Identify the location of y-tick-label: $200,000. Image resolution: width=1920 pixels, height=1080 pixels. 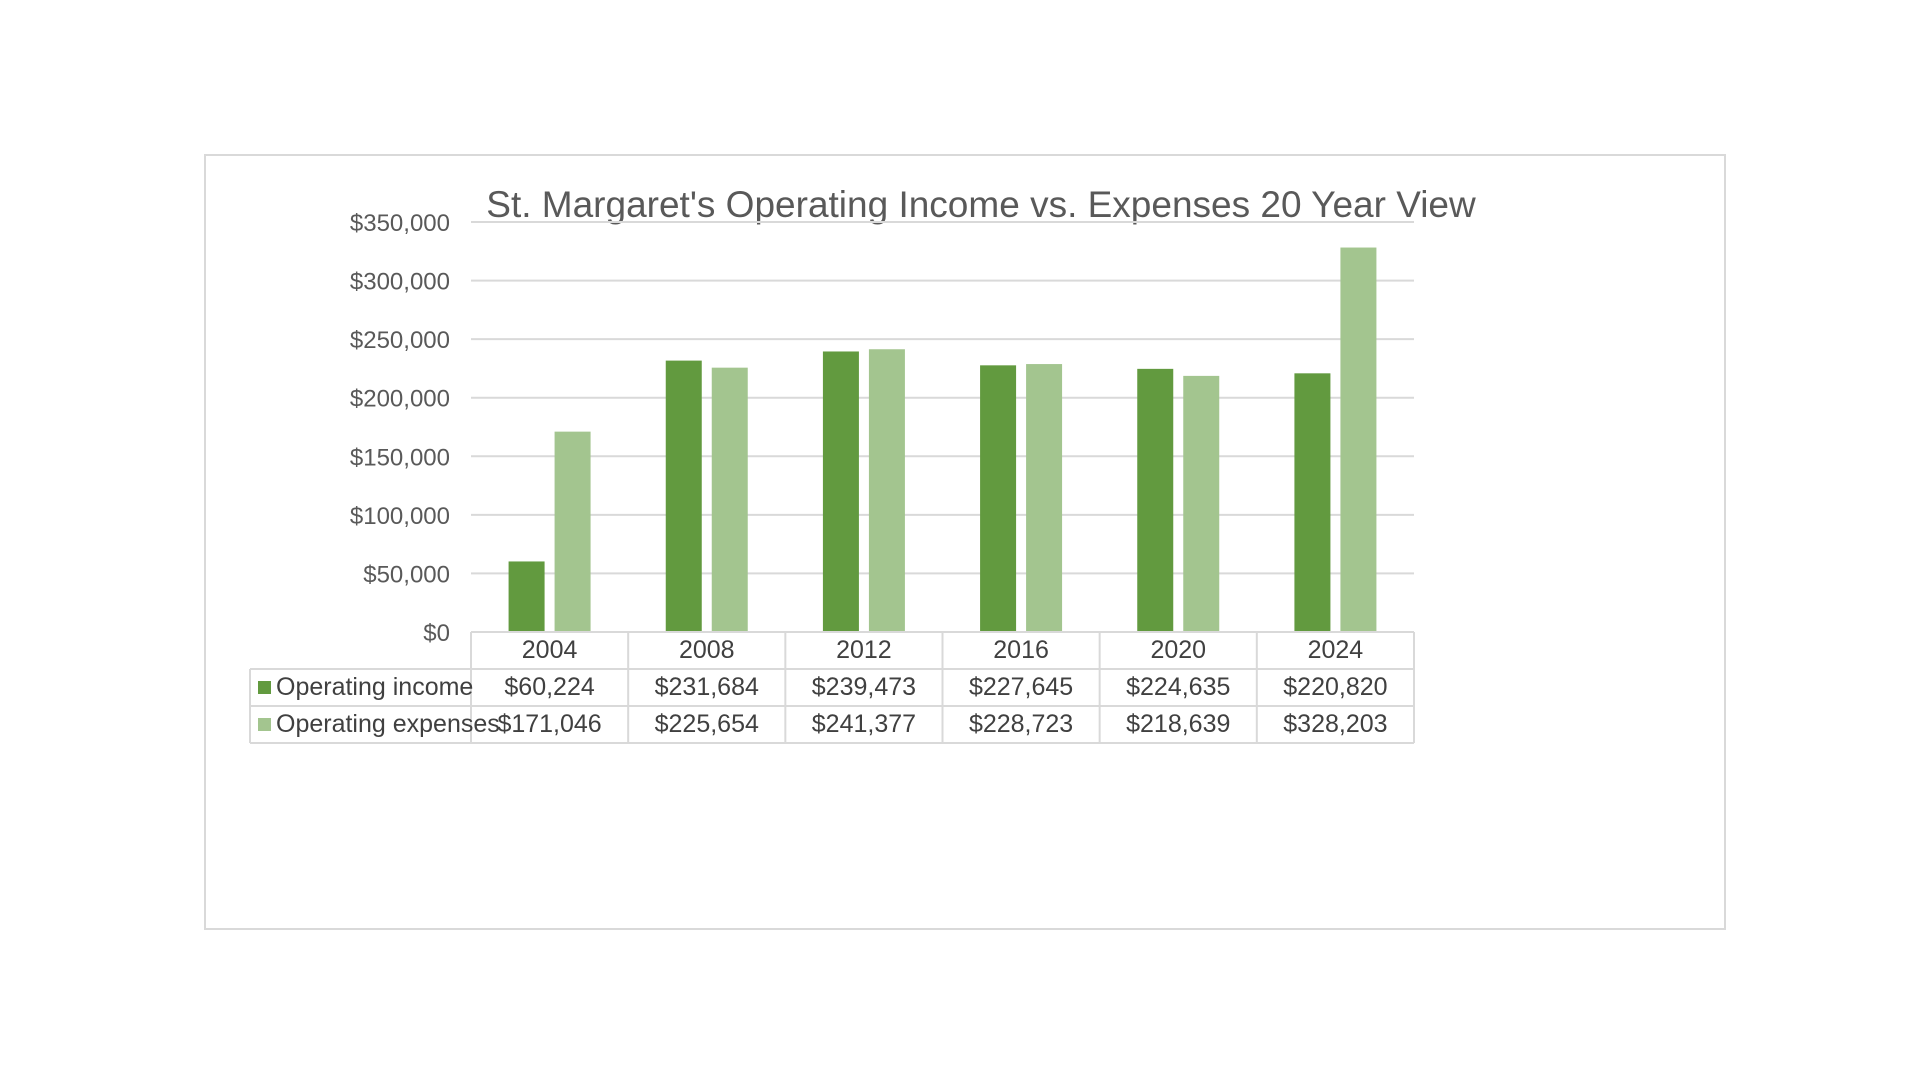
(400, 399).